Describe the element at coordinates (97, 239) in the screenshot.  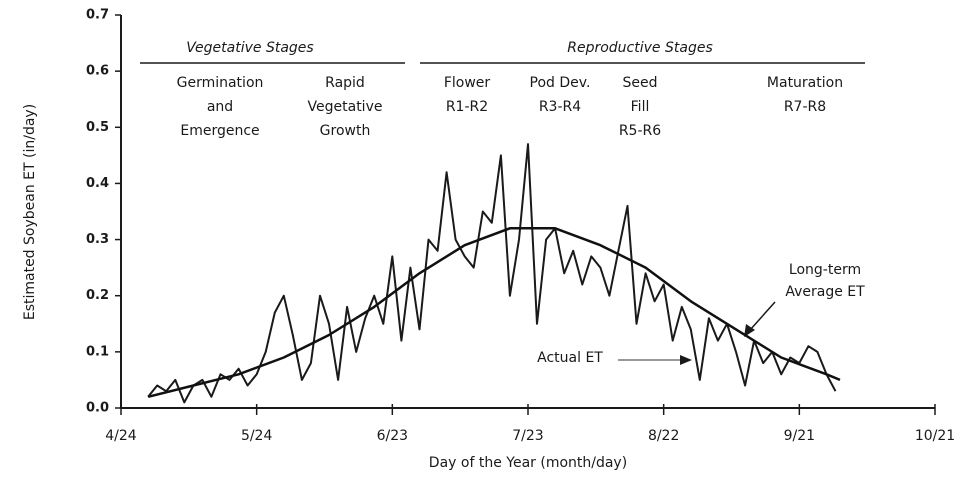
I see `y-tick-label: 0.3` at that location.